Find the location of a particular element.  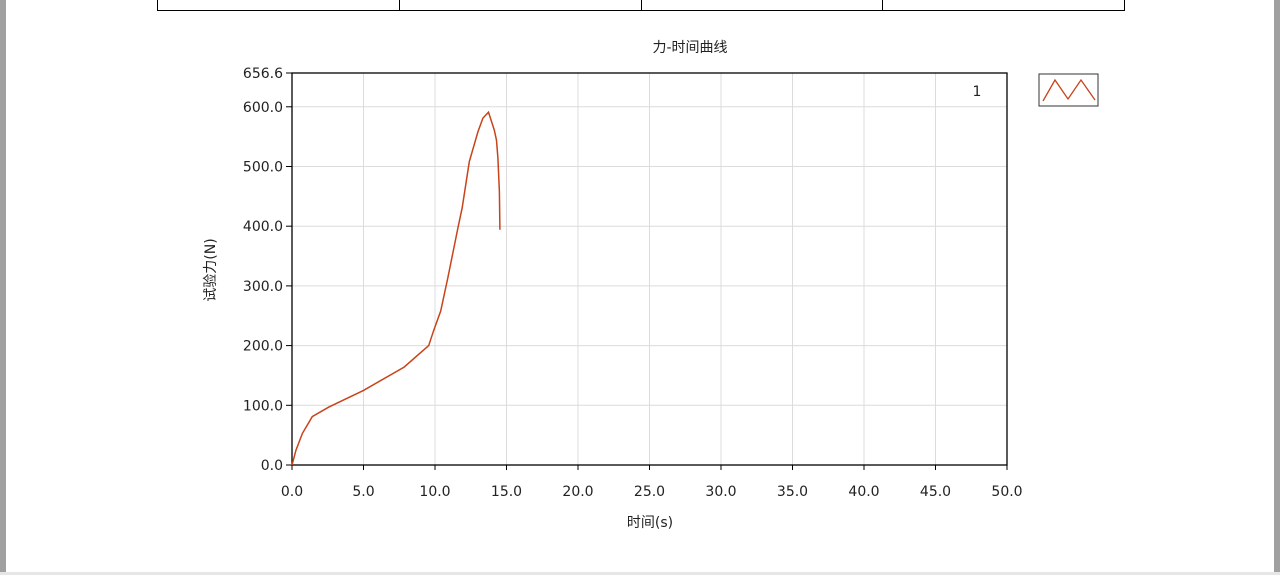

y-tick-label: 100.0 is located at coordinates (263, 406).